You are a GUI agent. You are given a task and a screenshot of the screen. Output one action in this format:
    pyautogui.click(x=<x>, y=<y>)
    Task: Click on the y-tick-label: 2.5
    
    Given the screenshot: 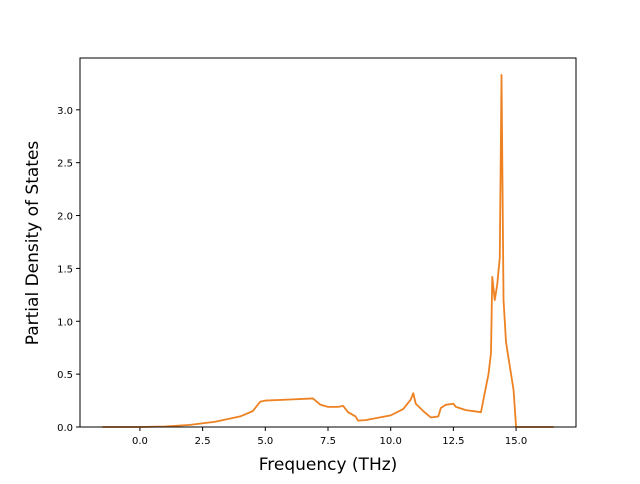 What is the action you would take?
    pyautogui.click(x=65, y=164)
    